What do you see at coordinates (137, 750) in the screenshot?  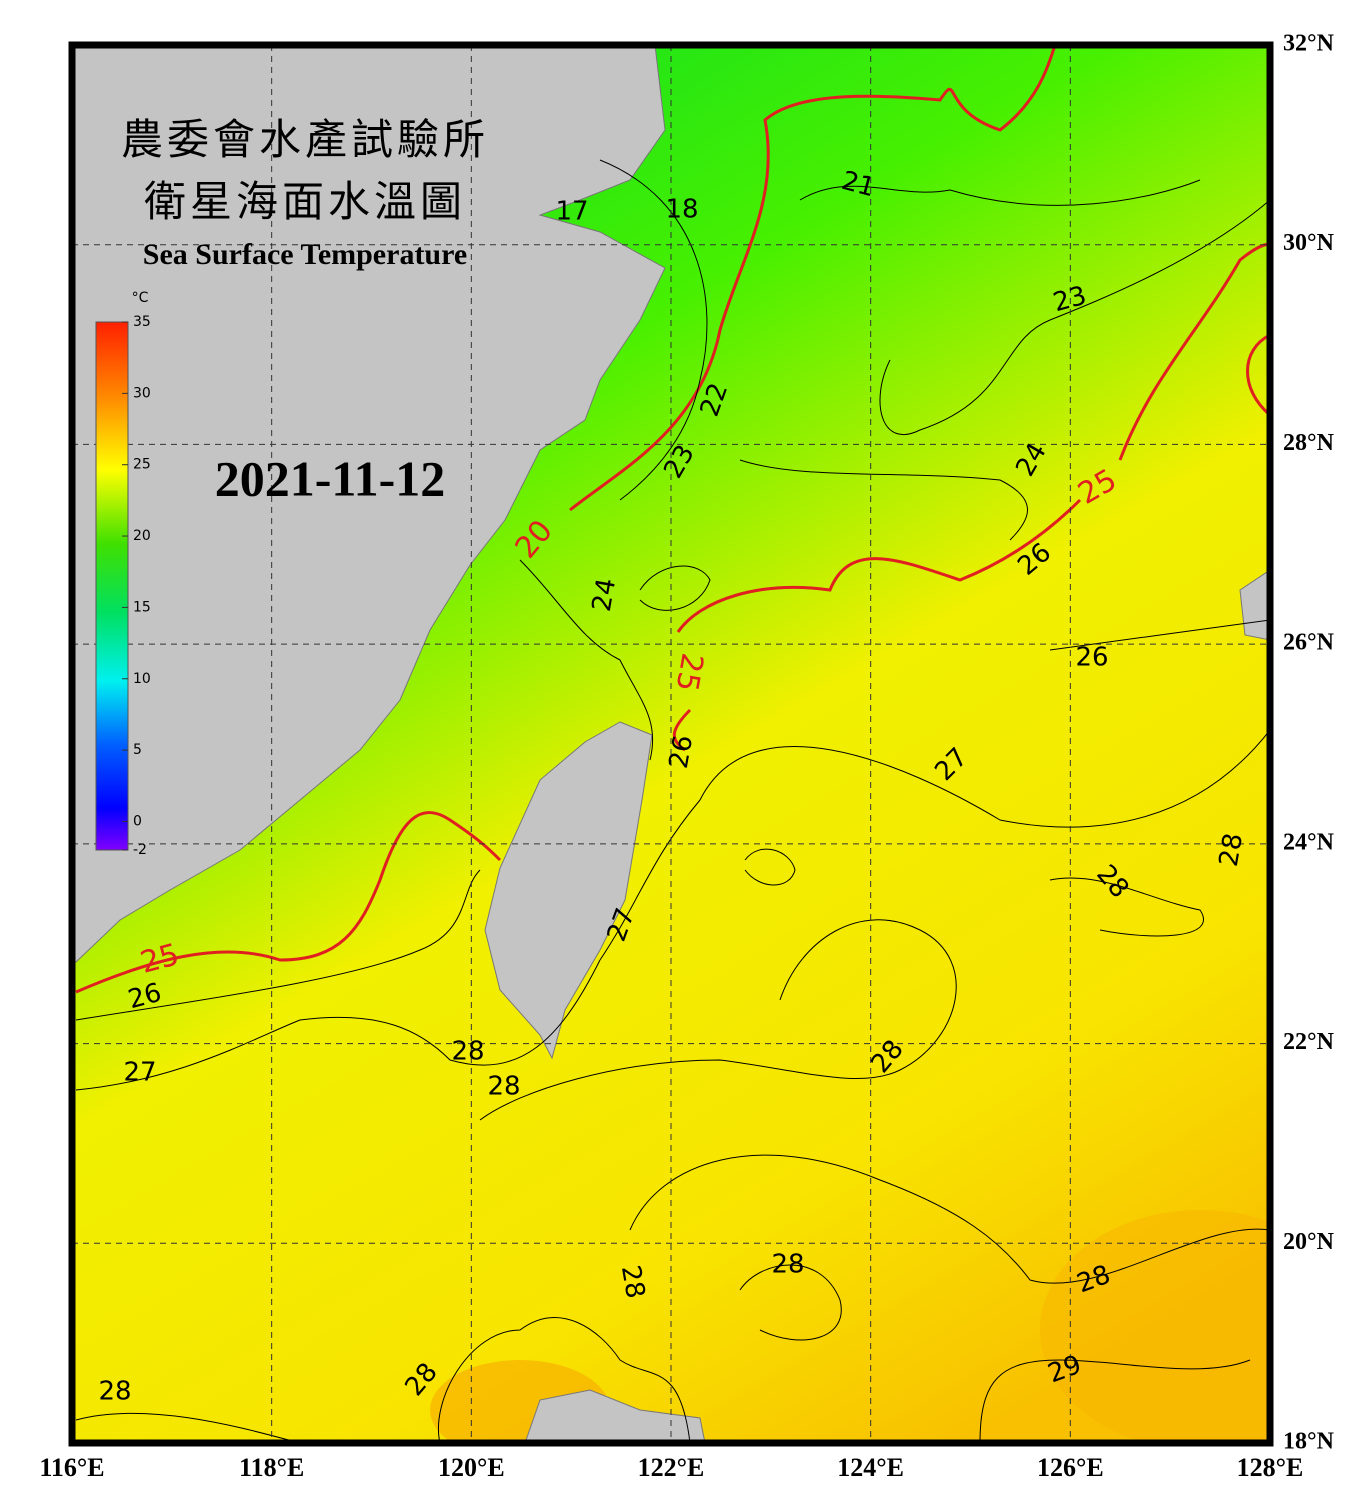 I see `colorbar-tick-label: 5` at bounding box center [137, 750].